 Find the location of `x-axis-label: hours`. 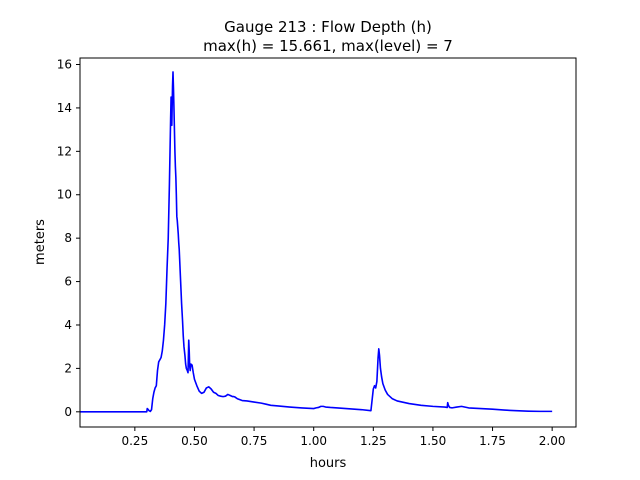

x-axis-label: hours is located at coordinates (328, 463).